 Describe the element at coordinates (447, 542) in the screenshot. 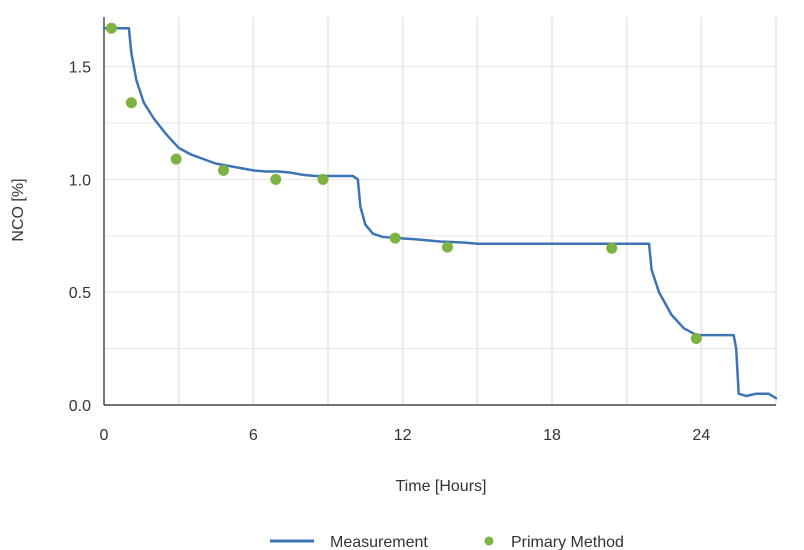

I see `legend: Measurement Primary Method` at that location.